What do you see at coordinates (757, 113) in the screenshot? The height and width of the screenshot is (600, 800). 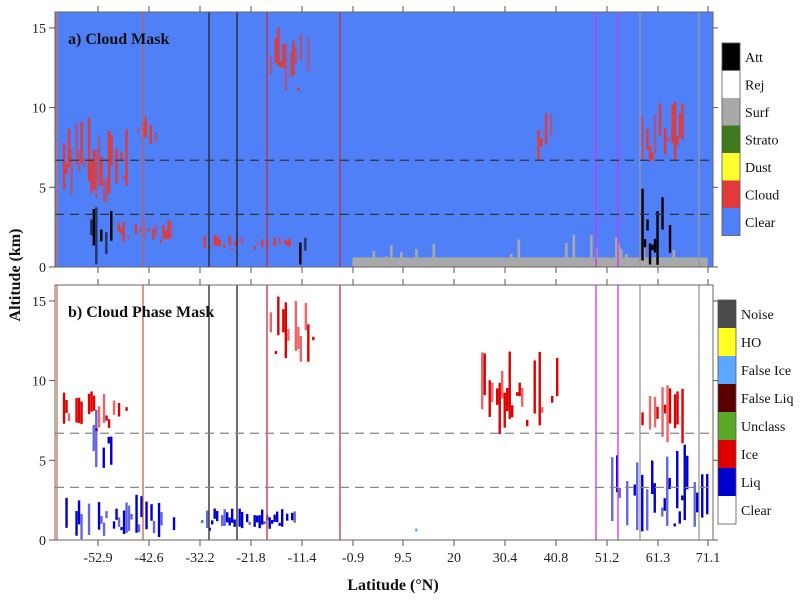 I see `legend-label: Surf` at bounding box center [757, 113].